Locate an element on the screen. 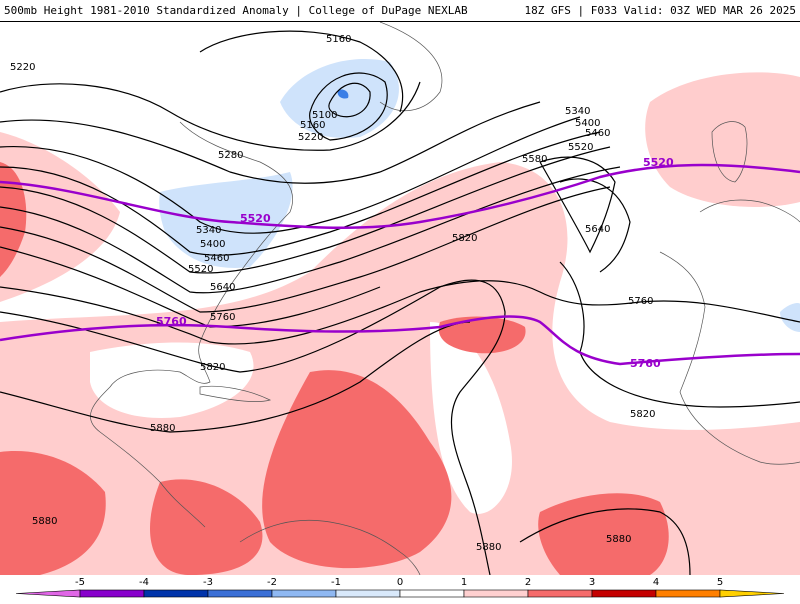 This screenshot has width=800, height=604. white-gap-region is located at coordinates (172, 380).